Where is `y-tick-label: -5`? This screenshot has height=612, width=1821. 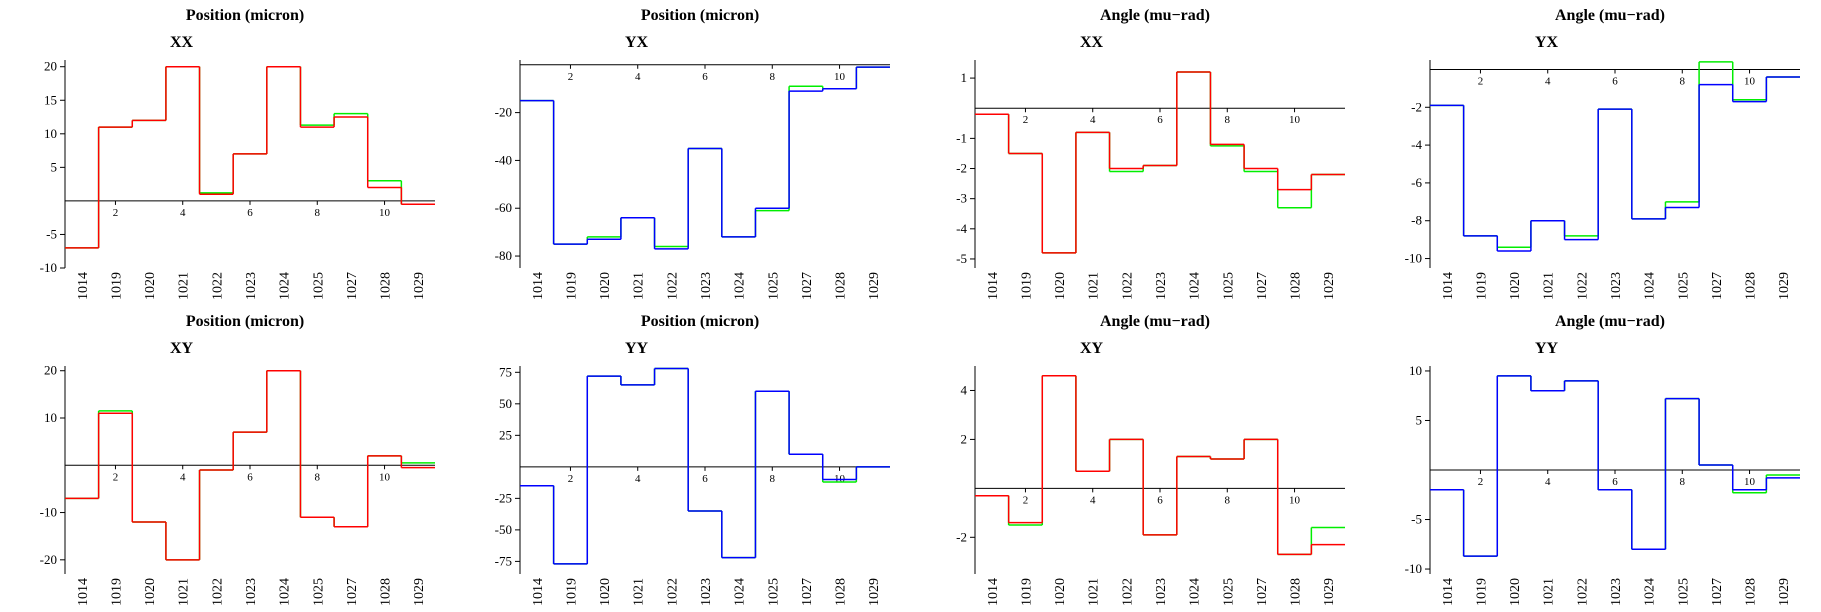
y-tick-label: -5 is located at coordinates (51, 233).